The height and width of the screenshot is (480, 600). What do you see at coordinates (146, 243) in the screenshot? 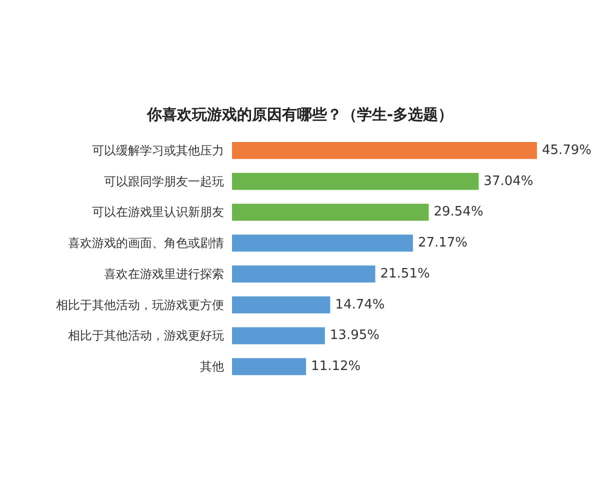
I see `y-tick-label: 喜欢游戏的画面、角色或剧情` at bounding box center [146, 243].